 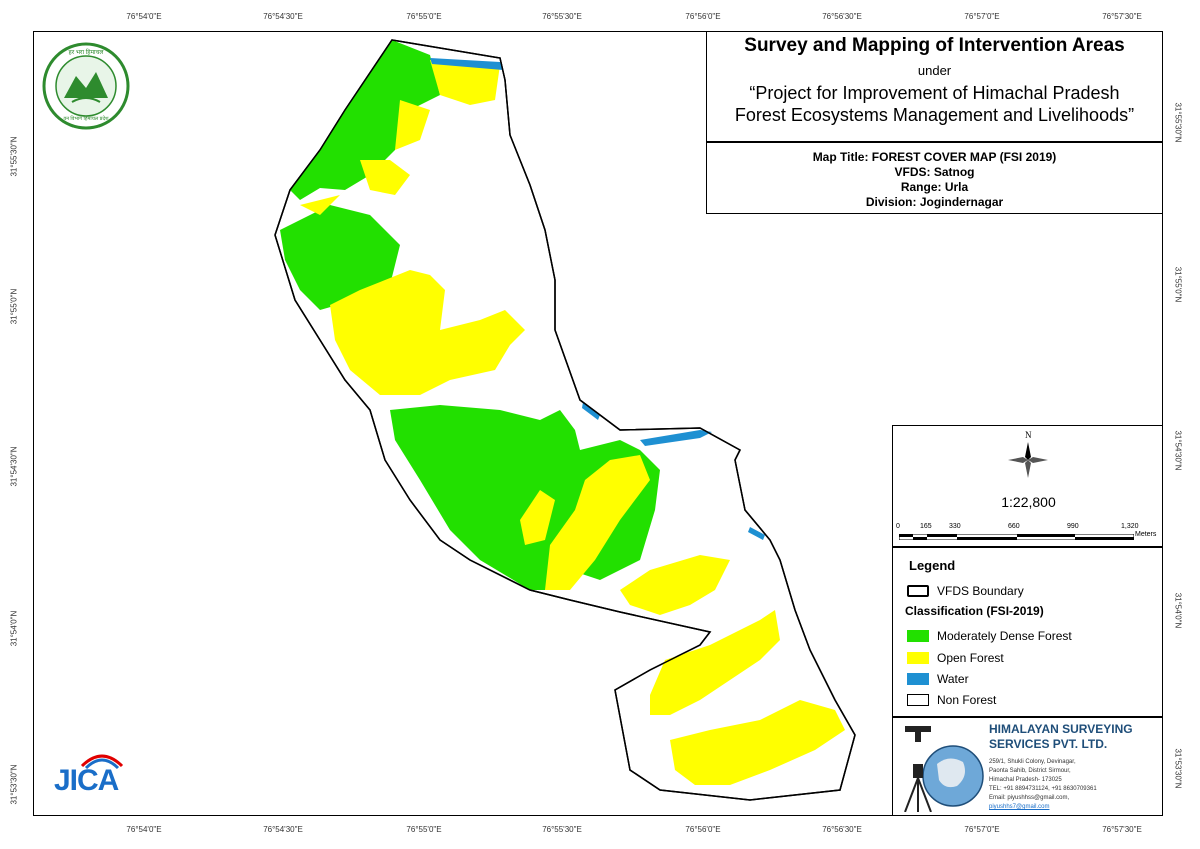 What do you see at coordinates (1029, 798) in the screenshot?
I see `address-line: Email: piyushhss@gmail.com,` at bounding box center [1029, 798].